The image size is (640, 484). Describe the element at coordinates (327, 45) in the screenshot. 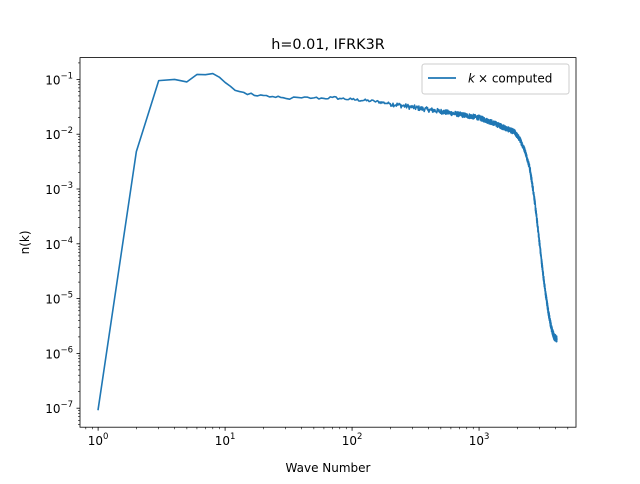

I see `chart-title: h=0.01, IFRK3R` at that location.